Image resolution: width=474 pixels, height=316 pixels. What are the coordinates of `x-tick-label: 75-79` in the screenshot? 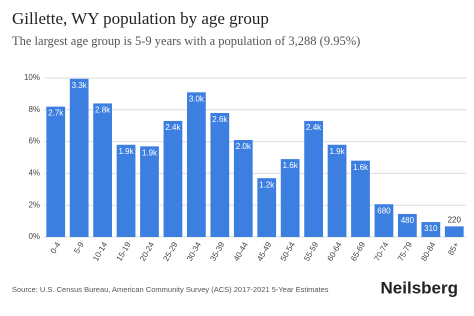 It's located at (405, 251).